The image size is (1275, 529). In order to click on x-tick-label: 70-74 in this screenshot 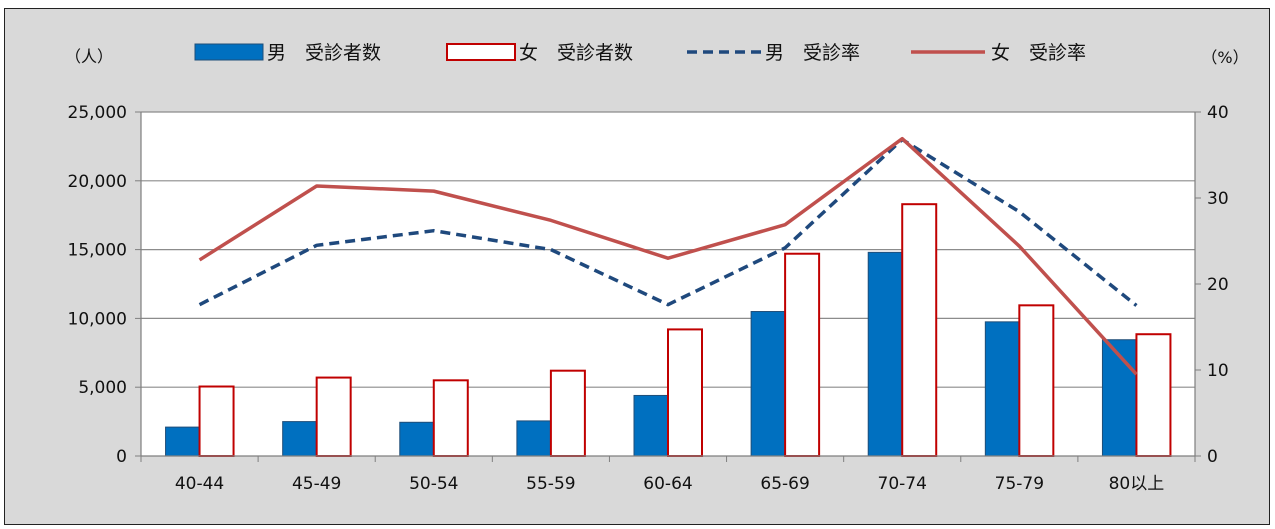, I will do `click(902, 484)`.